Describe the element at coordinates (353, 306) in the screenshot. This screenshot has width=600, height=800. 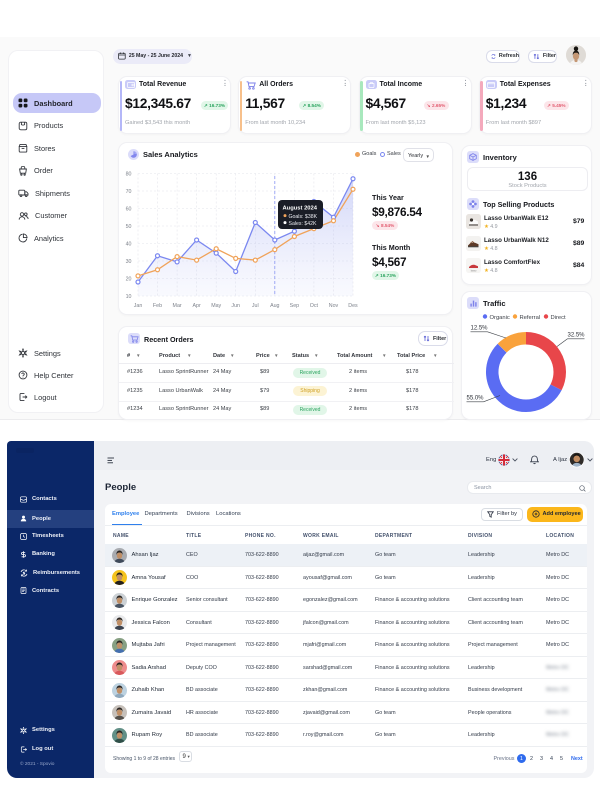
I see `svg-text: Des` at that location.